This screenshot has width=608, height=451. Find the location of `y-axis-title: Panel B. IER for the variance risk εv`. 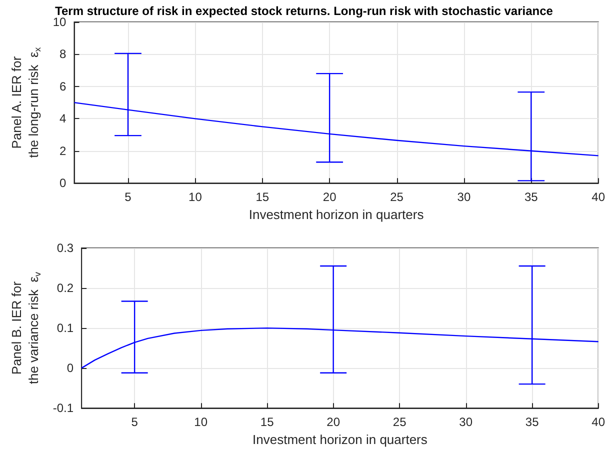

y-axis-title: Panel B. IER for the variance risk εv is located at coordinates (25, 327).